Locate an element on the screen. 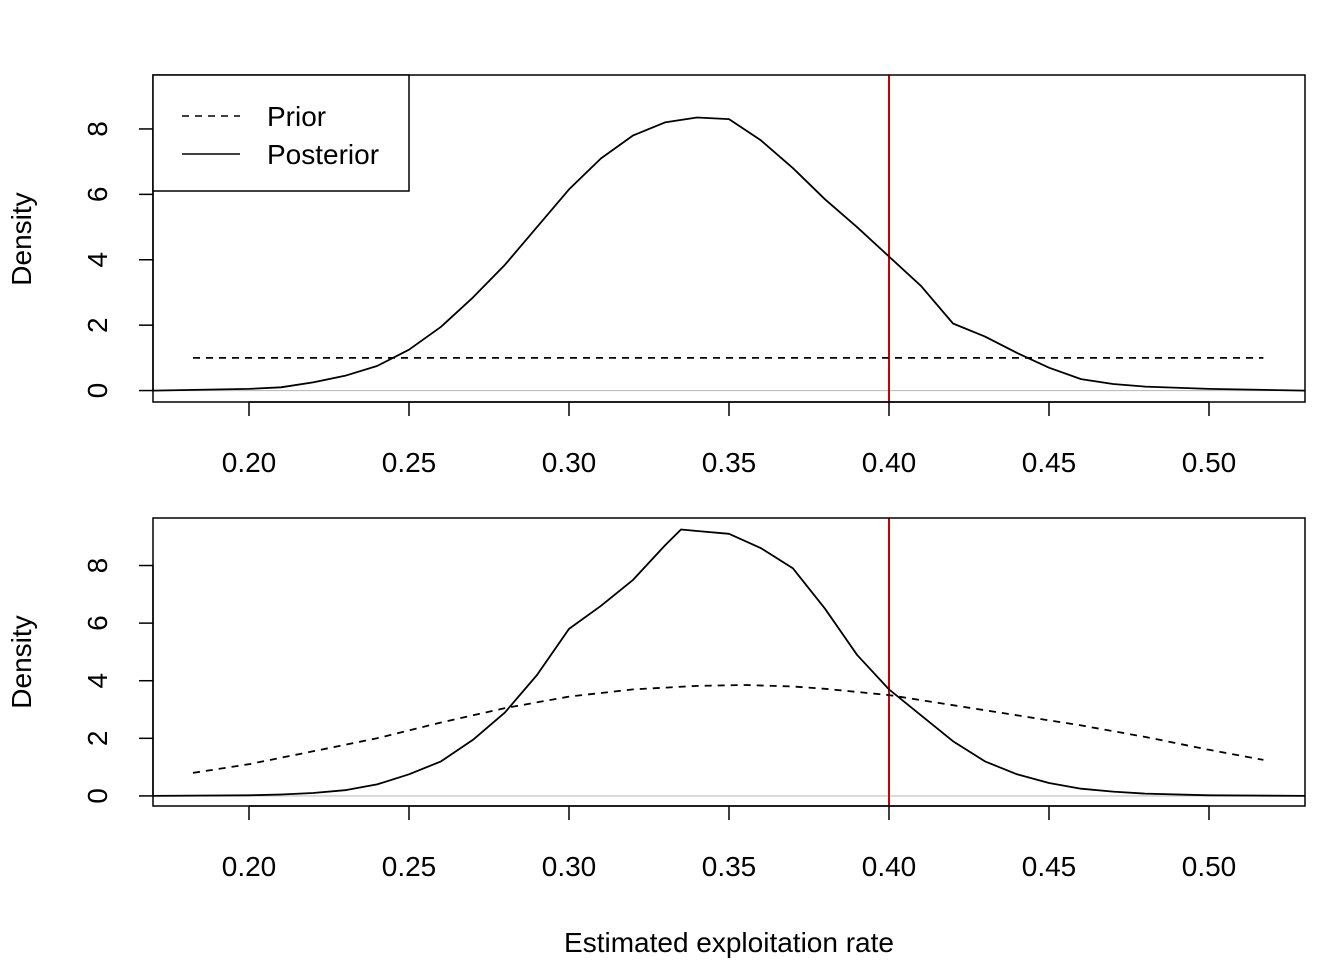 Image resolution: width=1344 pixels, height=960 pixels. legend-box is located at coordinates (281, 133).